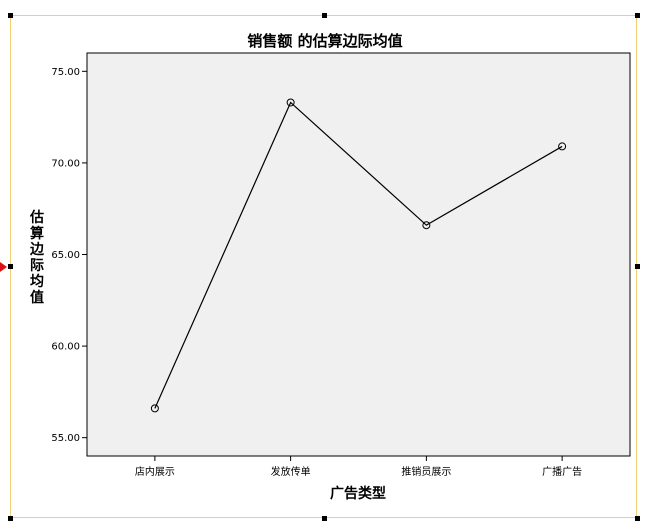 Image resolution: width=648 pixels, height=524 pixels. What do you see at coordinates (637, 518) in the screenshot?
I see `resize-handle-bottom-right` at bounding box center [637, 518].